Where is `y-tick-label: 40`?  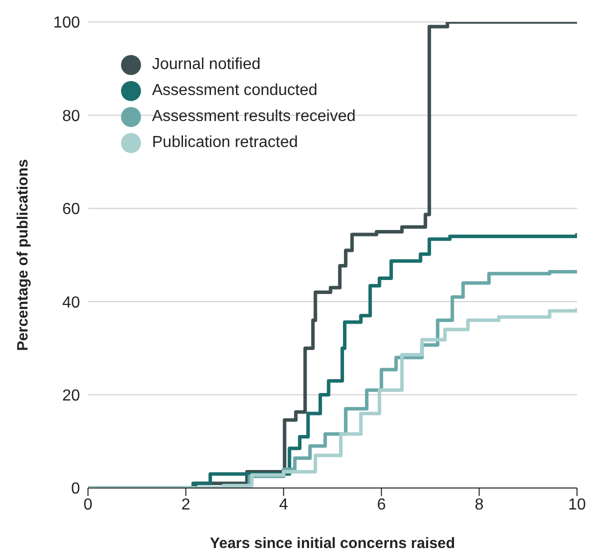 y-tick-label: 40 is located at coordinates (71, 303).